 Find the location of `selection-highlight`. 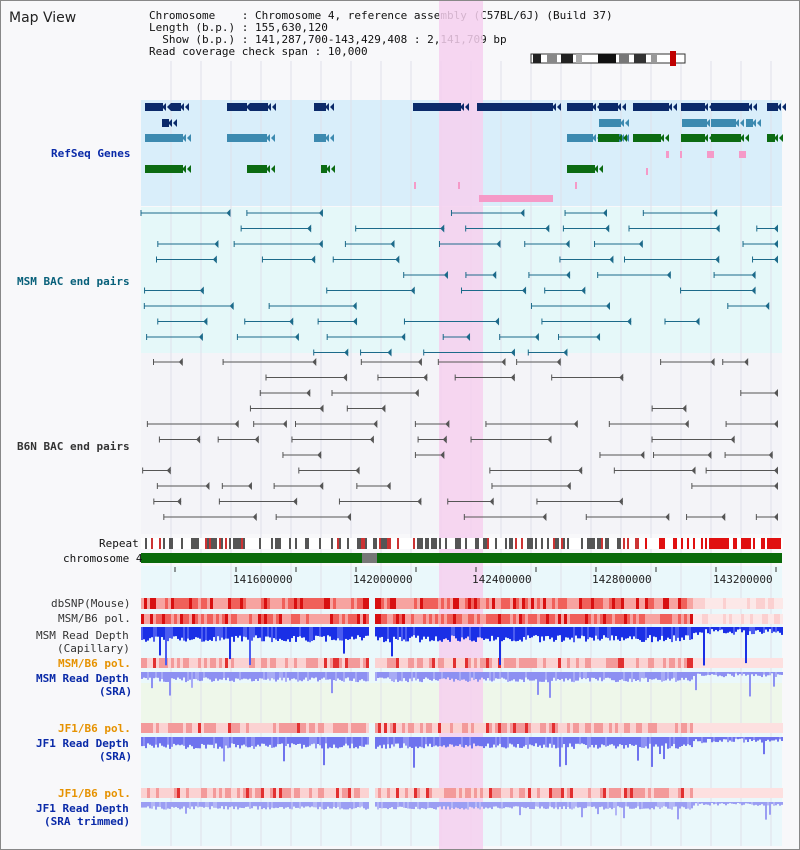

selection-highlight is located at coordinates (461, 425).